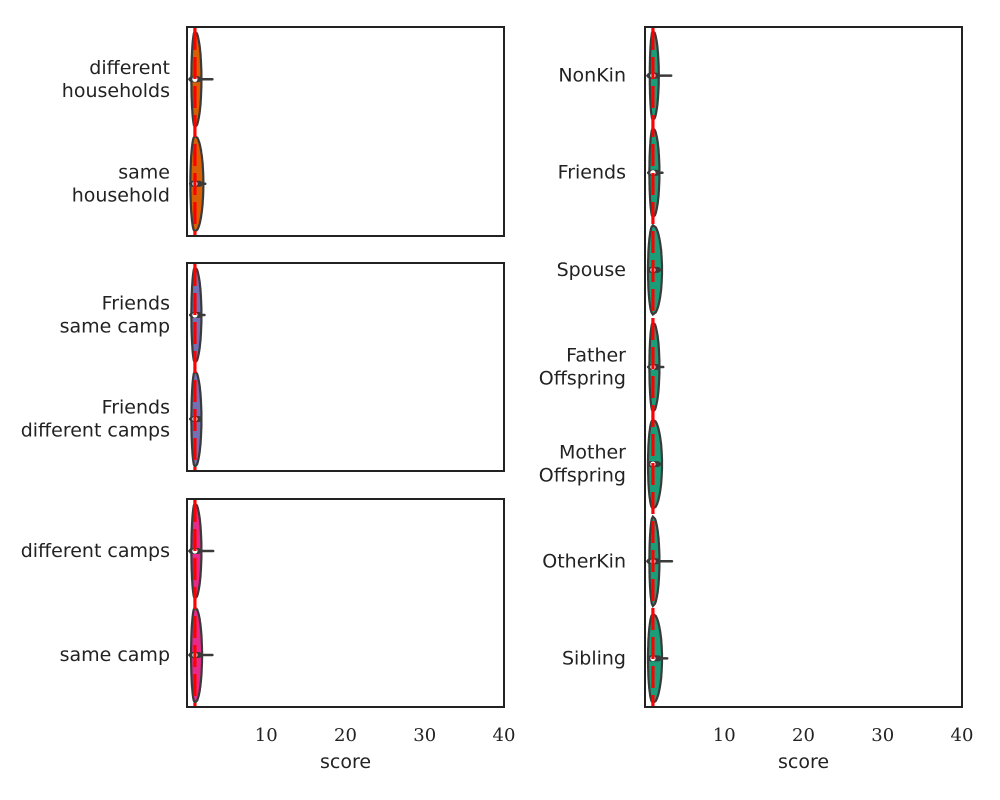  Describe the element at coordinates (95, 419) in the screenshot. I see `category-label: Friends different camps` at that location.